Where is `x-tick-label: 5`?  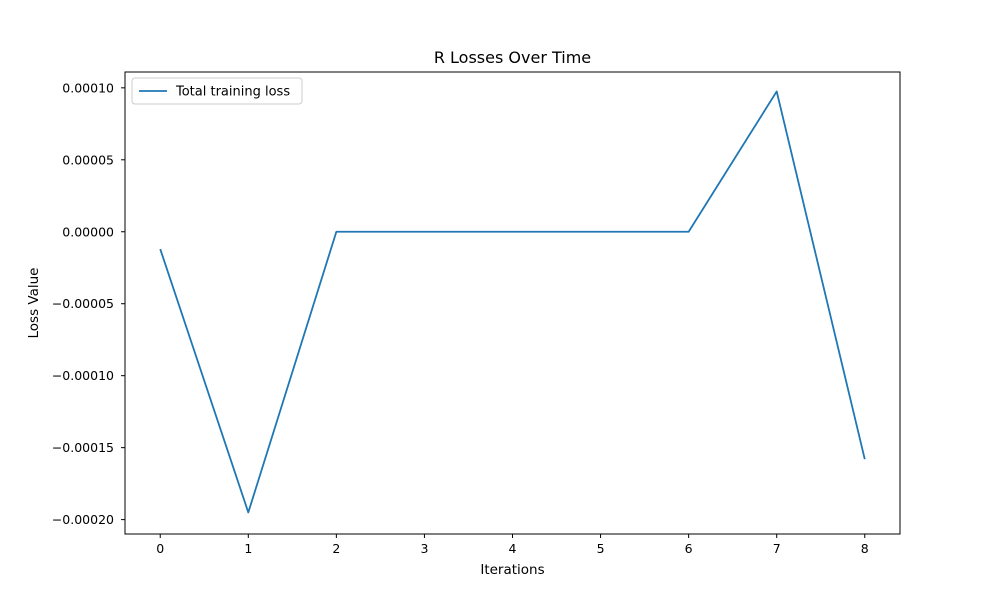
x-tick-label: 5 is located at coordinates (601, 548).